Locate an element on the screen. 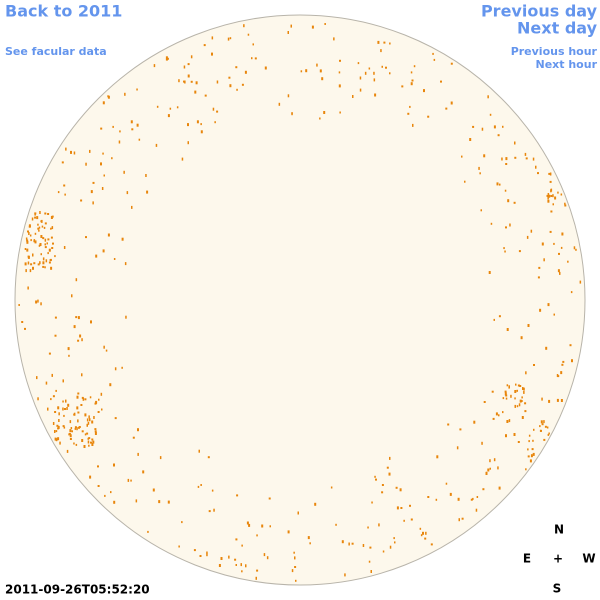  next-hour-link: Next hour is located at coordinates (567, 64).